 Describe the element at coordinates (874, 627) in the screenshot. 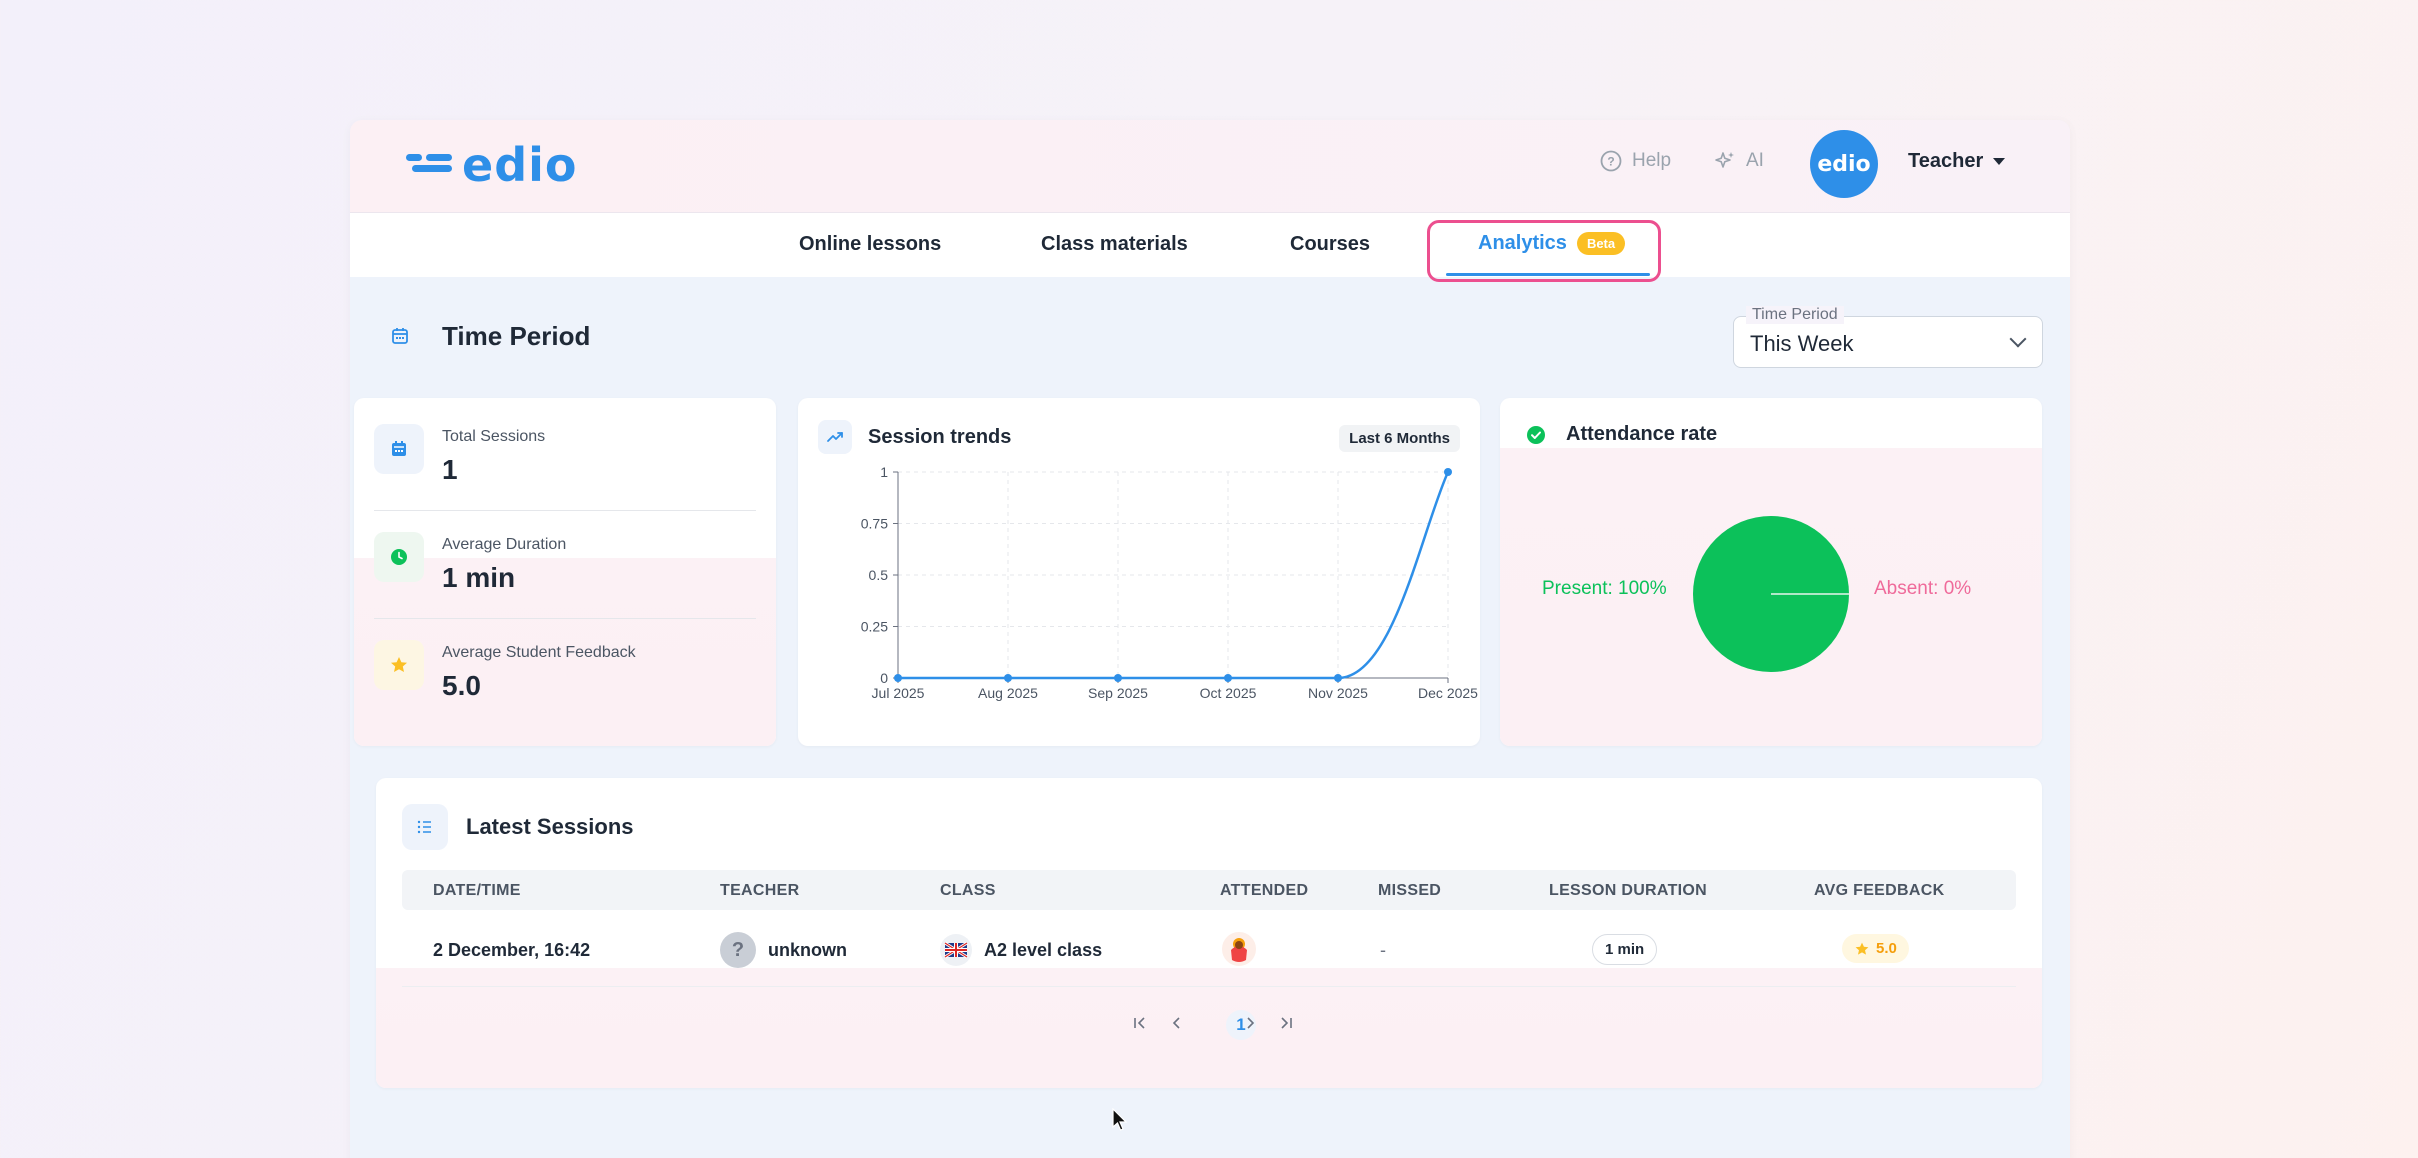

I see `y-tick-label: 0.25` at that location.